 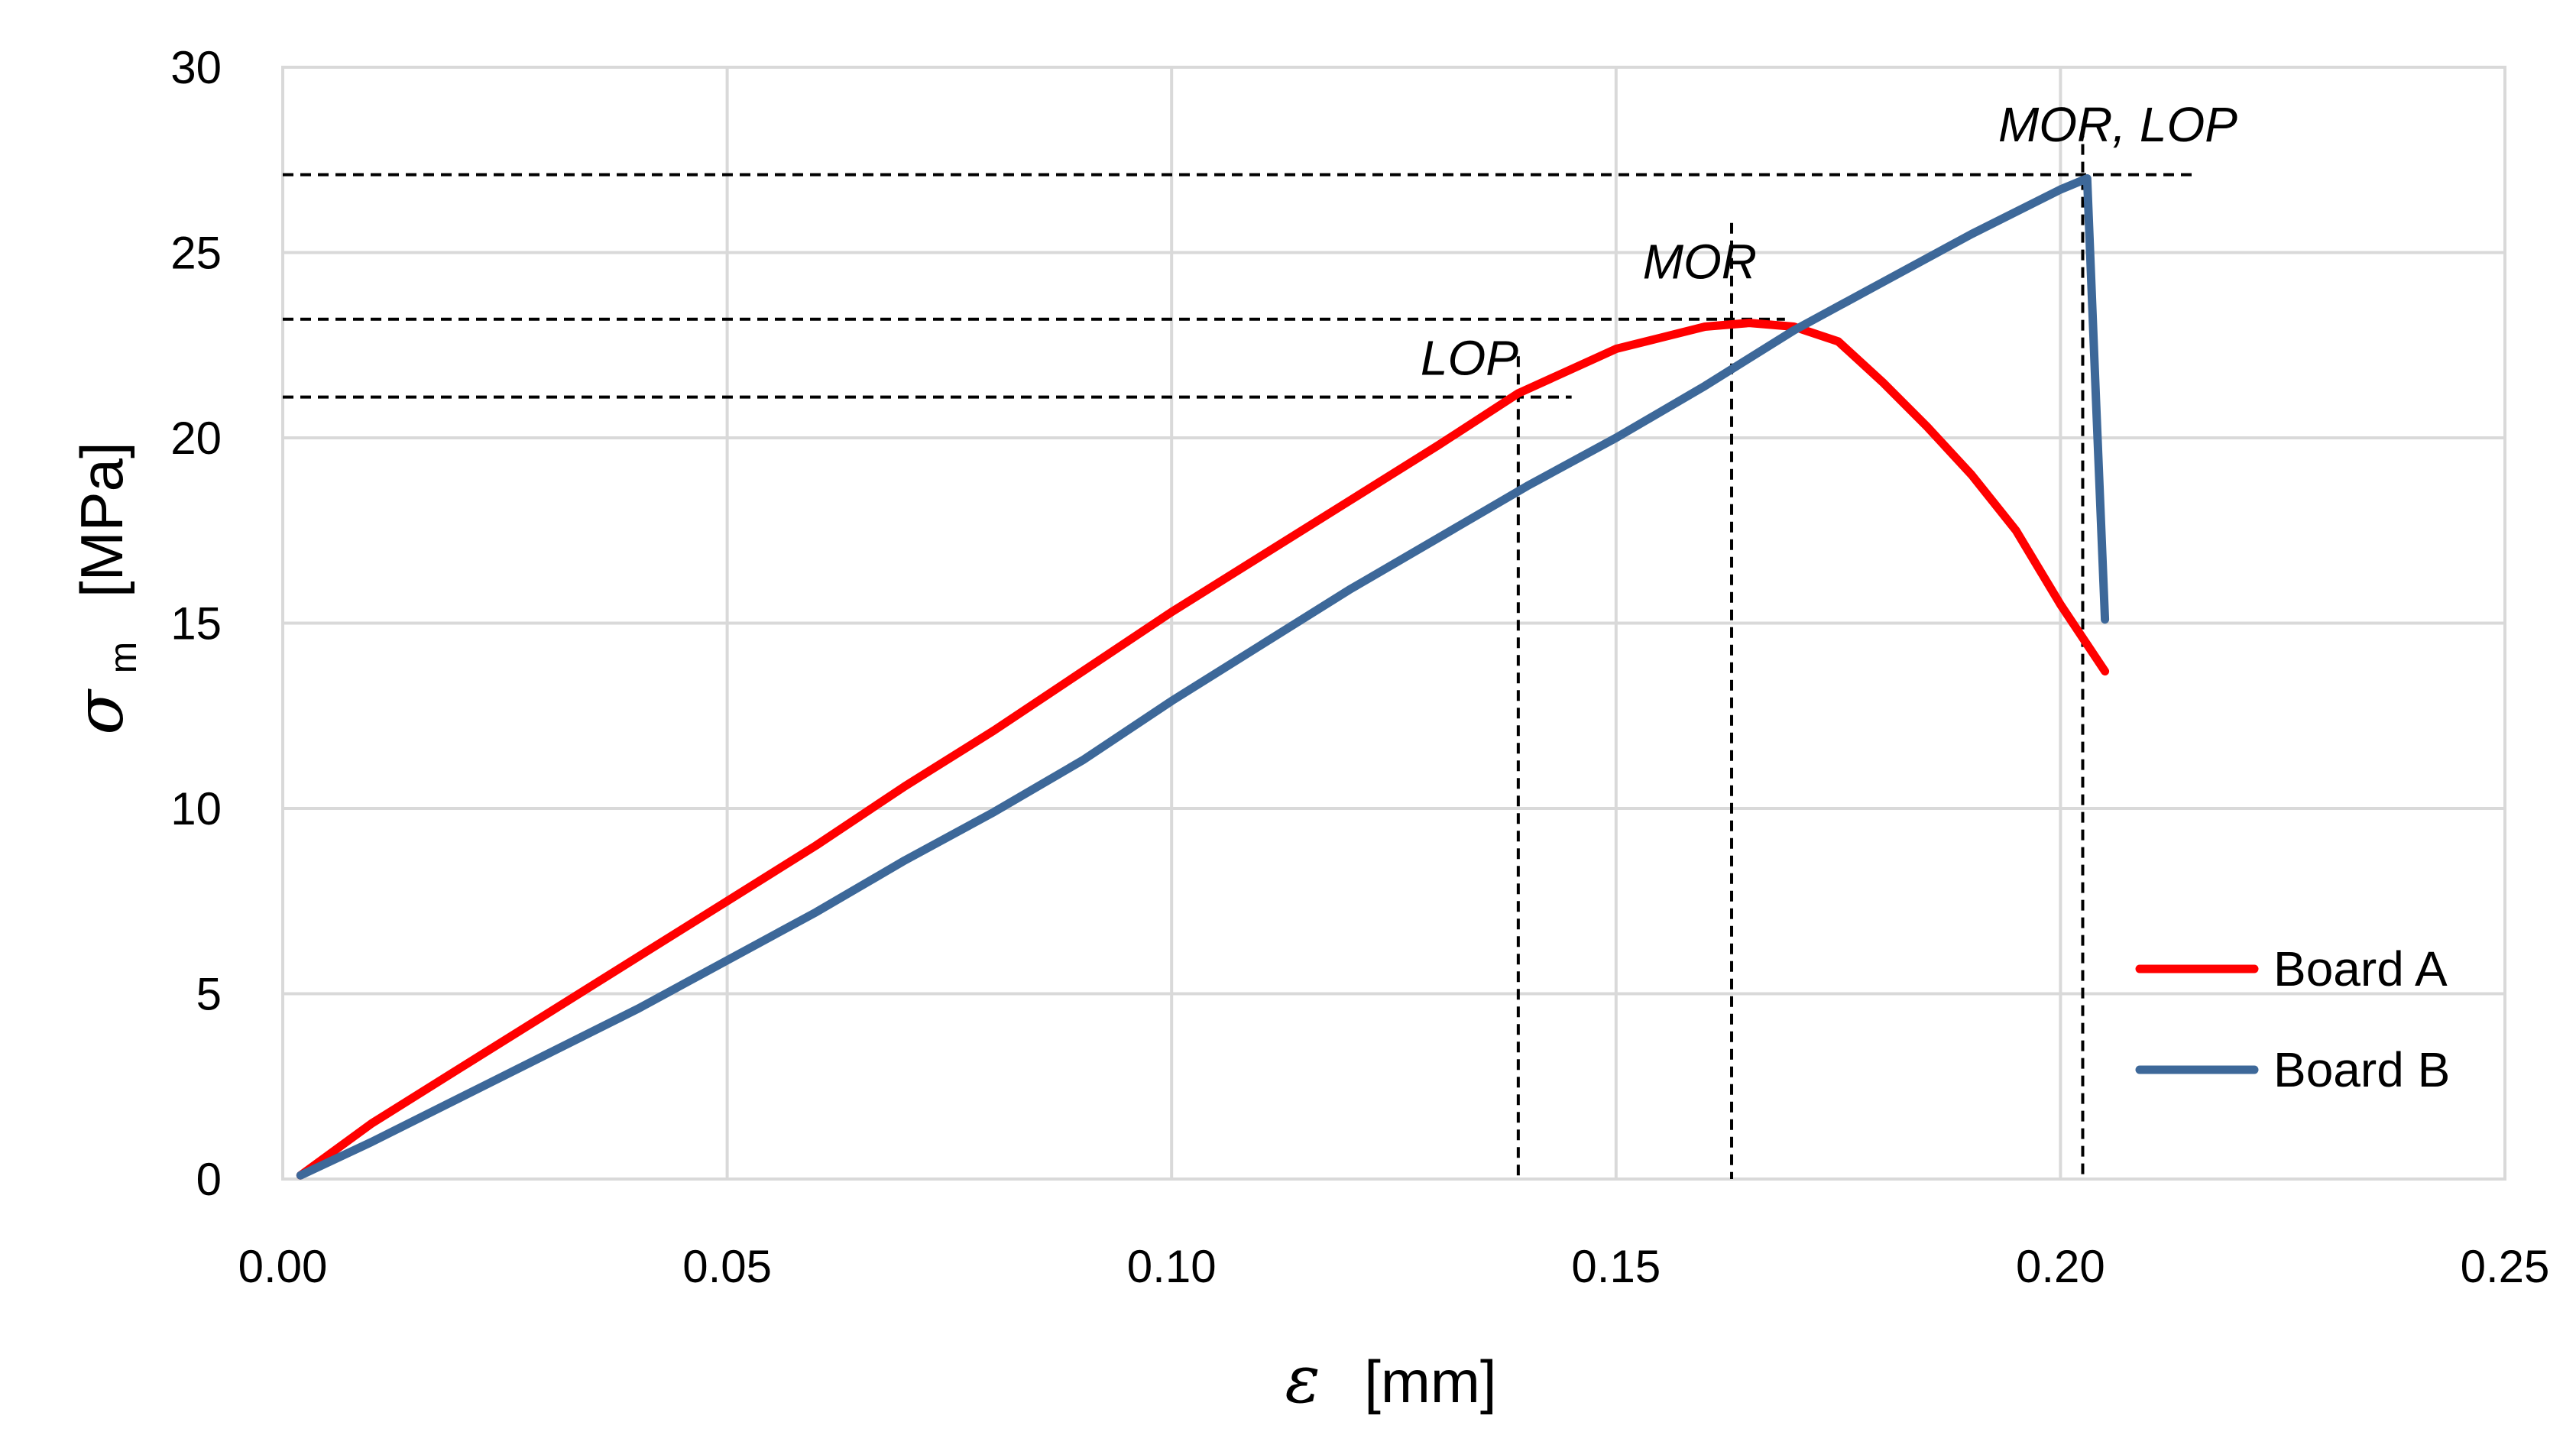 What do you see at coordinates (1616, 1266) in the screenshot?
I see `x-tick-label: 0.15` at bounding box center [1616, 1266].